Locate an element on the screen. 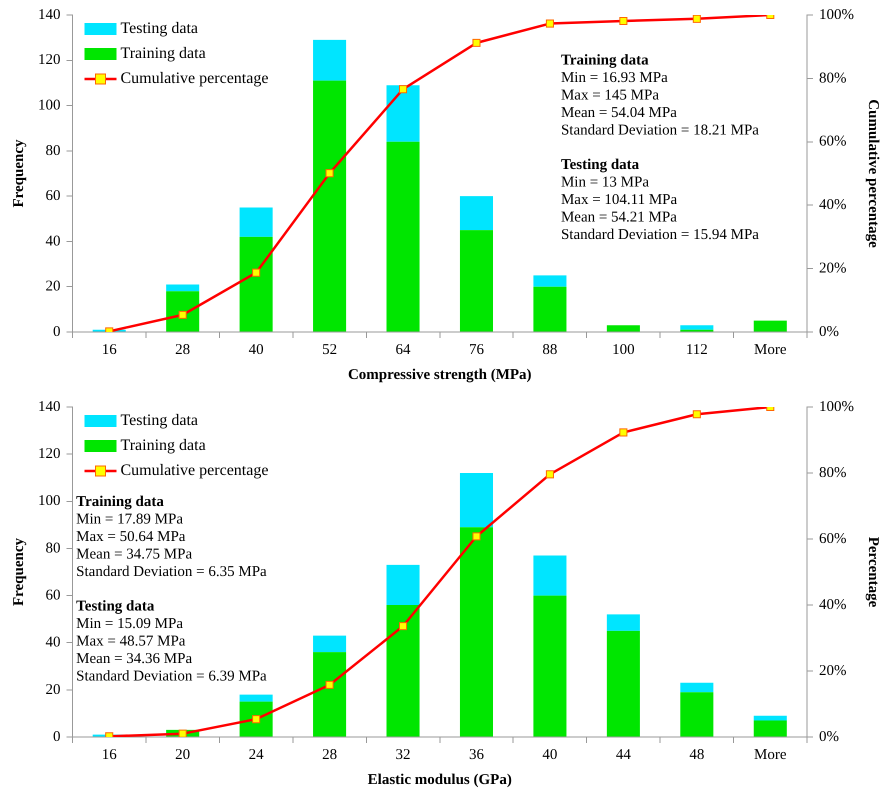 Image resolution: width=894 pixels, height=797 pixels. x-tick-label: 112 is located at coordinates (697, 350).